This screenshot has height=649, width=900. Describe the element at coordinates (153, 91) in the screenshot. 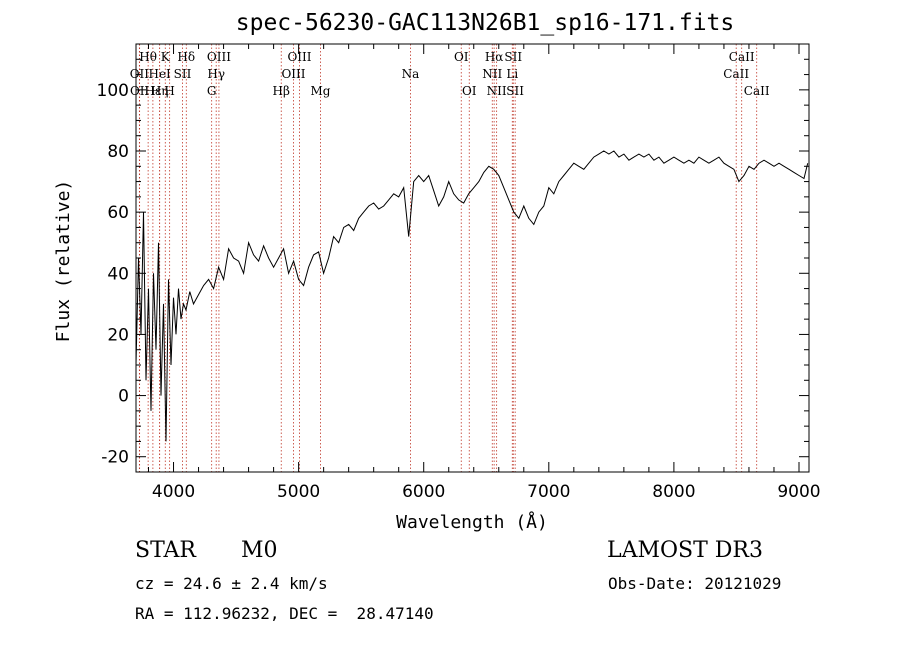

I see `line-label-hε: Hε` at that location.